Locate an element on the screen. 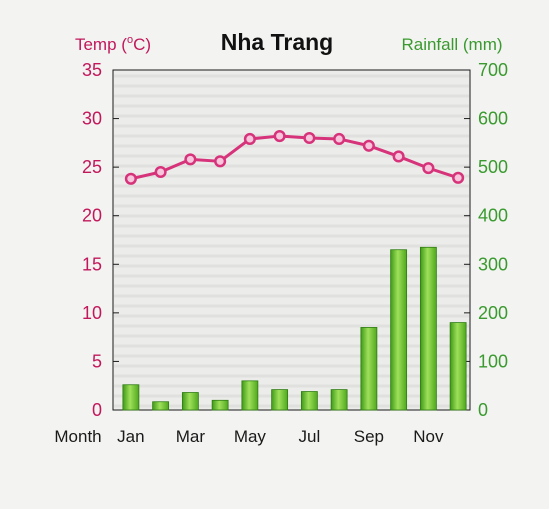 Image resolution: width=549 pixels, height=509 pixels. left-tick-label: 10 is located at coordinates (92, 313).